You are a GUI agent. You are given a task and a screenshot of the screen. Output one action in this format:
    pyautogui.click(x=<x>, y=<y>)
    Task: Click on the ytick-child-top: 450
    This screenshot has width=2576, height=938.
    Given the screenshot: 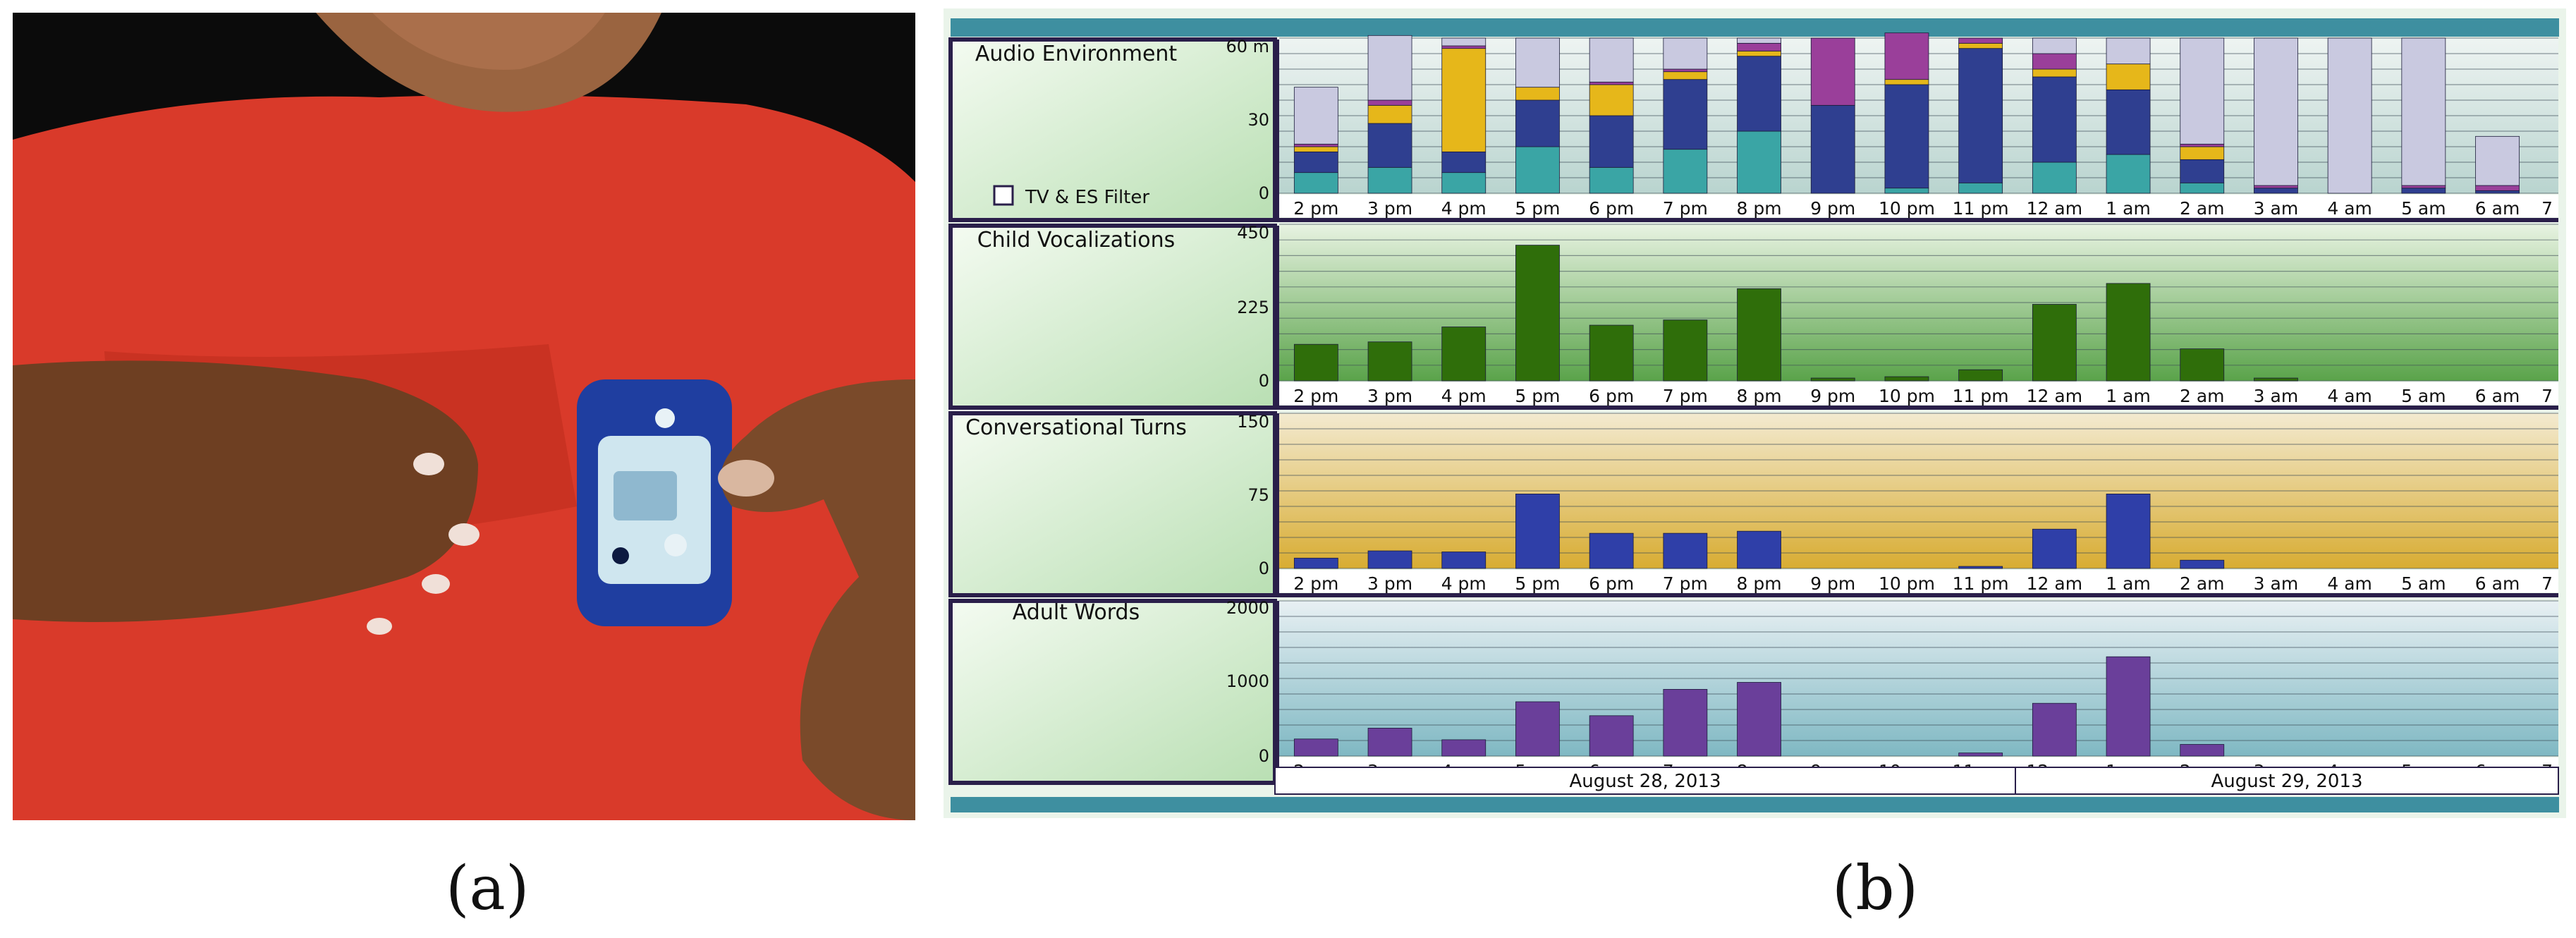 What is the action you would take?
    pyautogui.click(x=1253, y=233)
    